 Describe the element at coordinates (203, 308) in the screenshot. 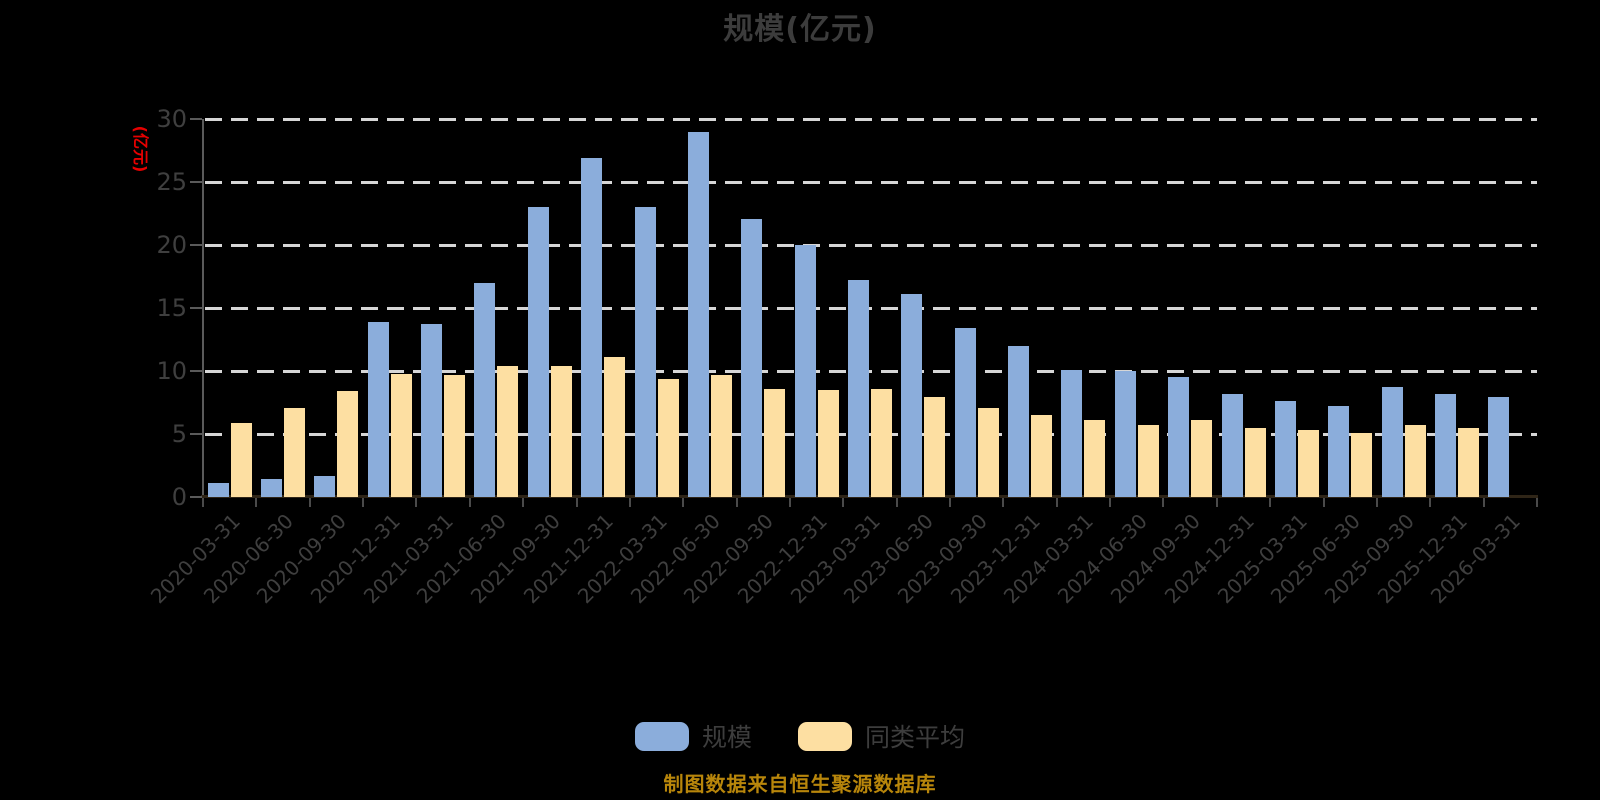

I see `y-axis-line` at that location.